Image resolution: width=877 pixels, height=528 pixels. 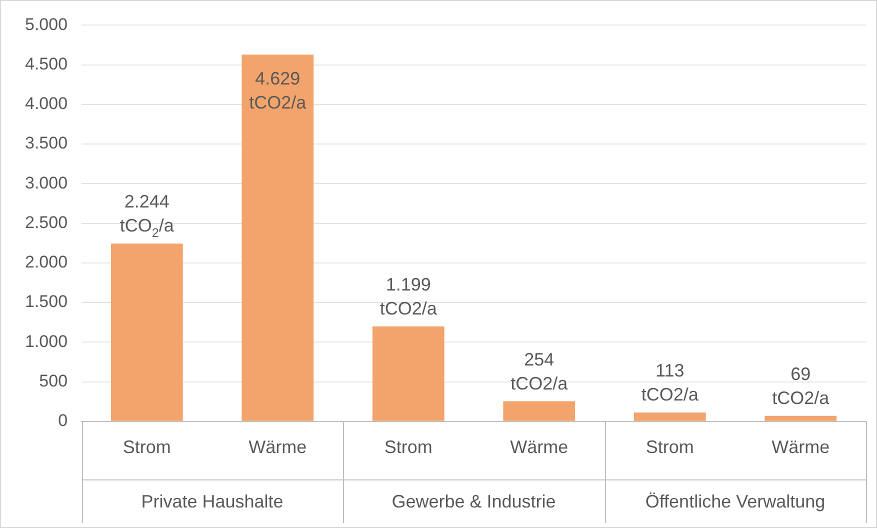 I want to click on data-label: 69 tCO2/a, so click(x=801, y=386).